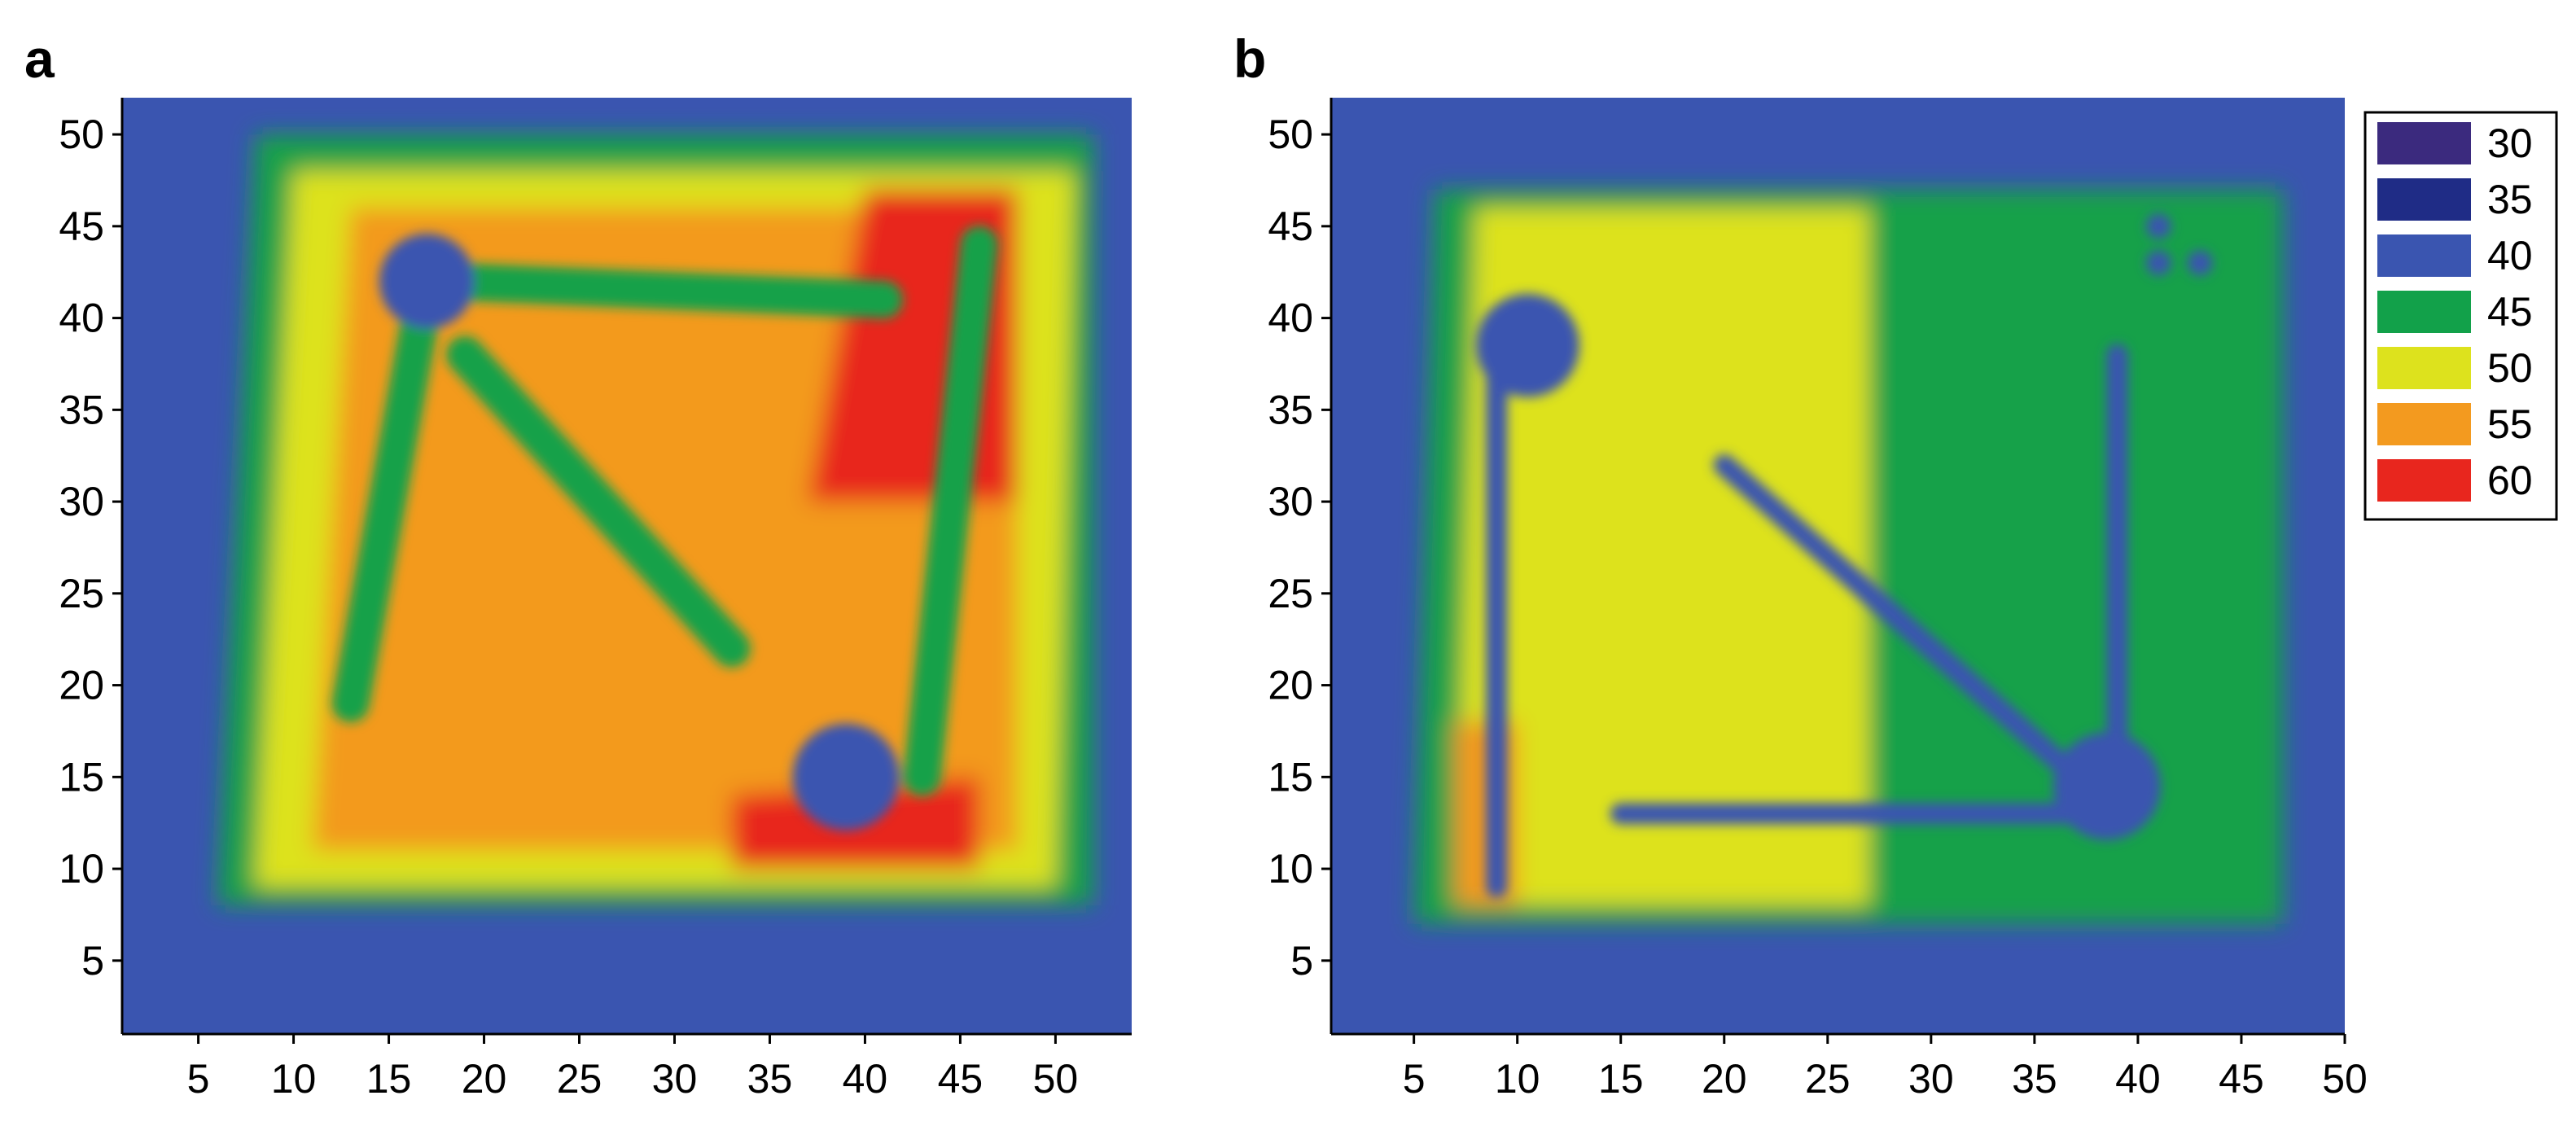  Describe the element at coordinates (2510, 480) in the screenshot. I see `legend-label: 60` at that location.